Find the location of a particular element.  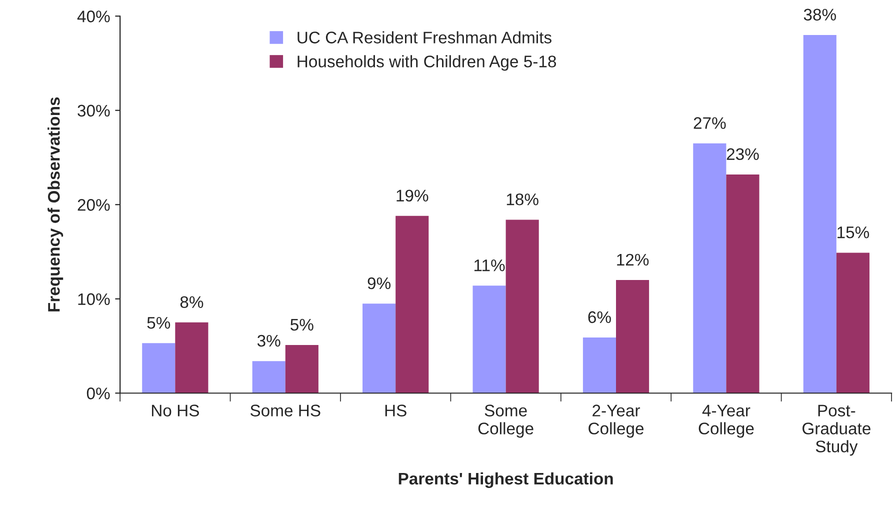

data-label: 8% is located at coordinates (192, 302).